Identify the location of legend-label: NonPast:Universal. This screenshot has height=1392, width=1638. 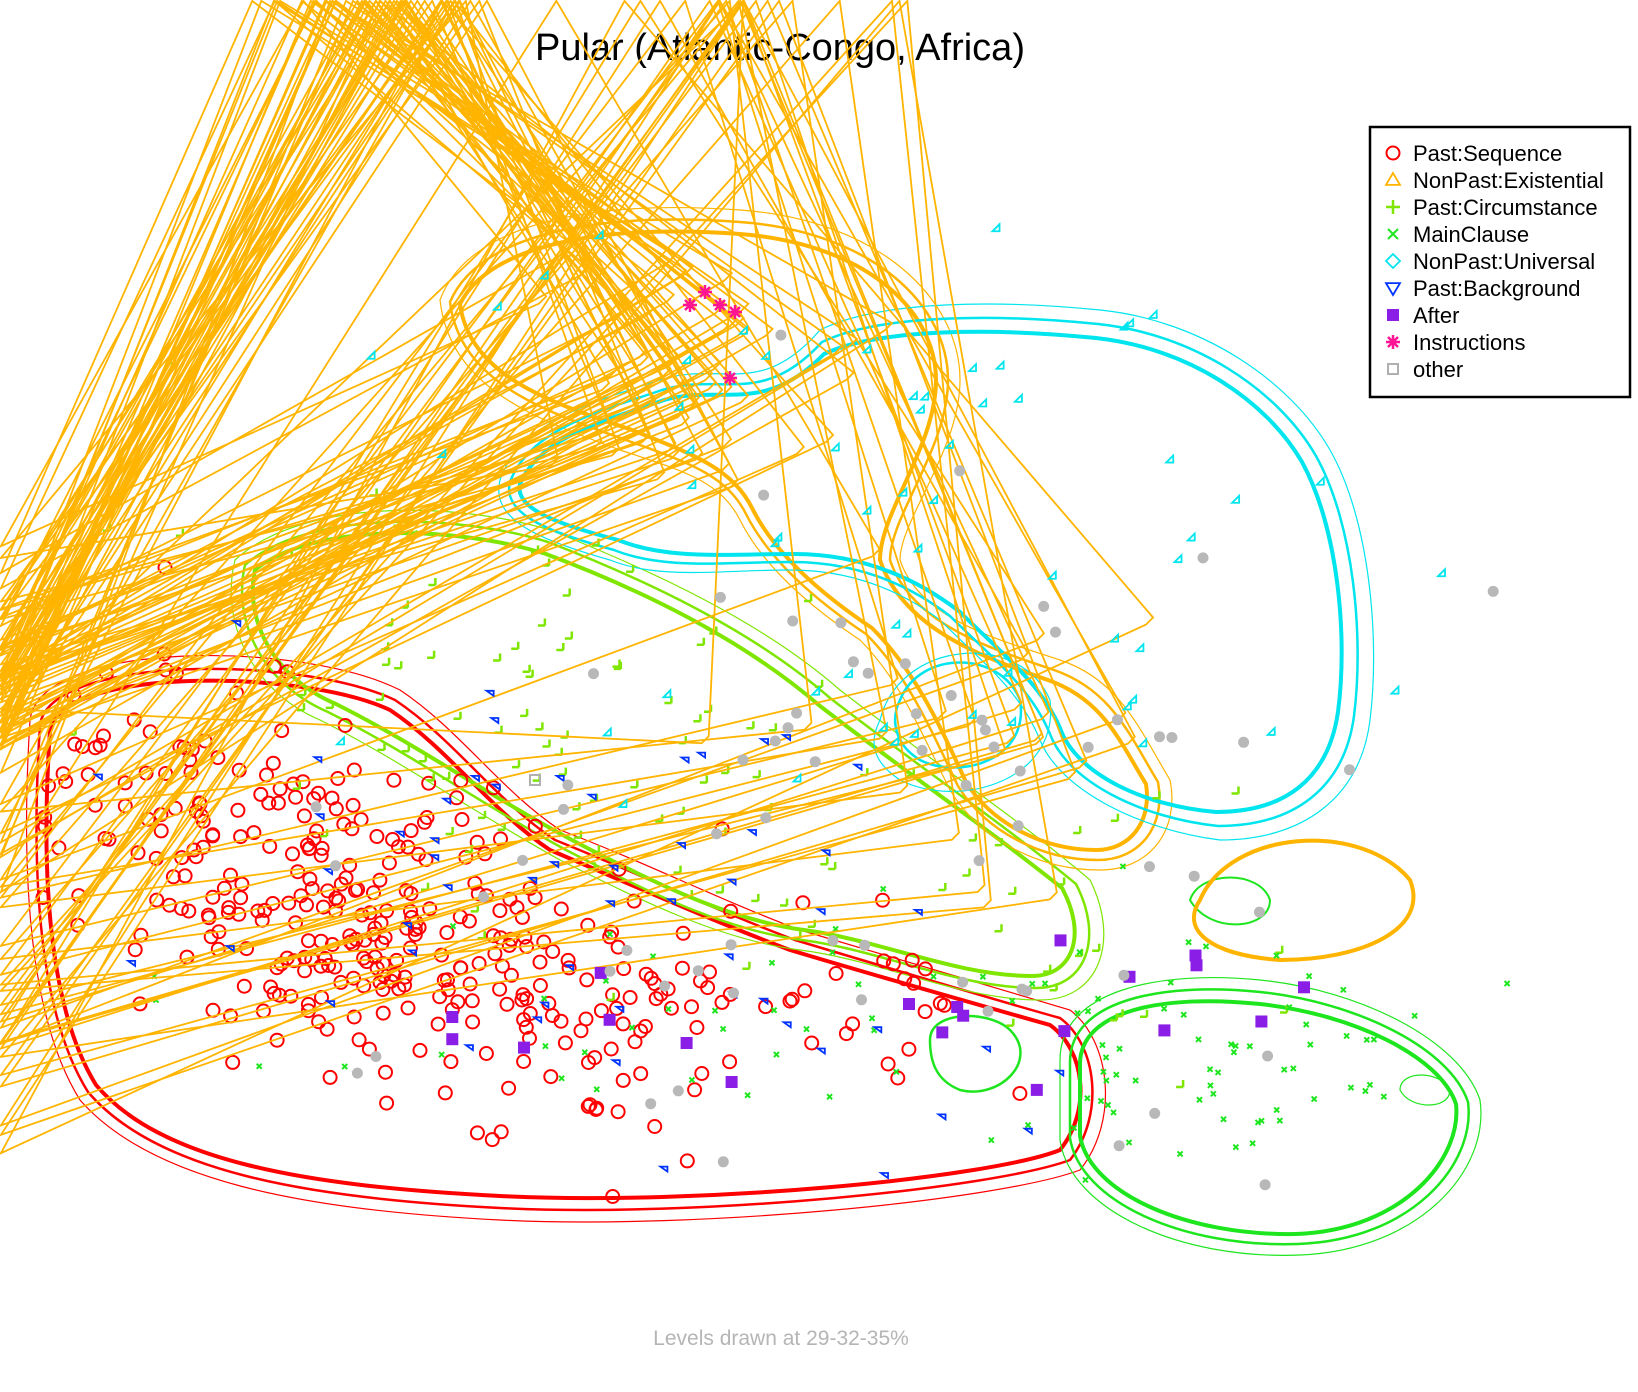
(1504, 261).